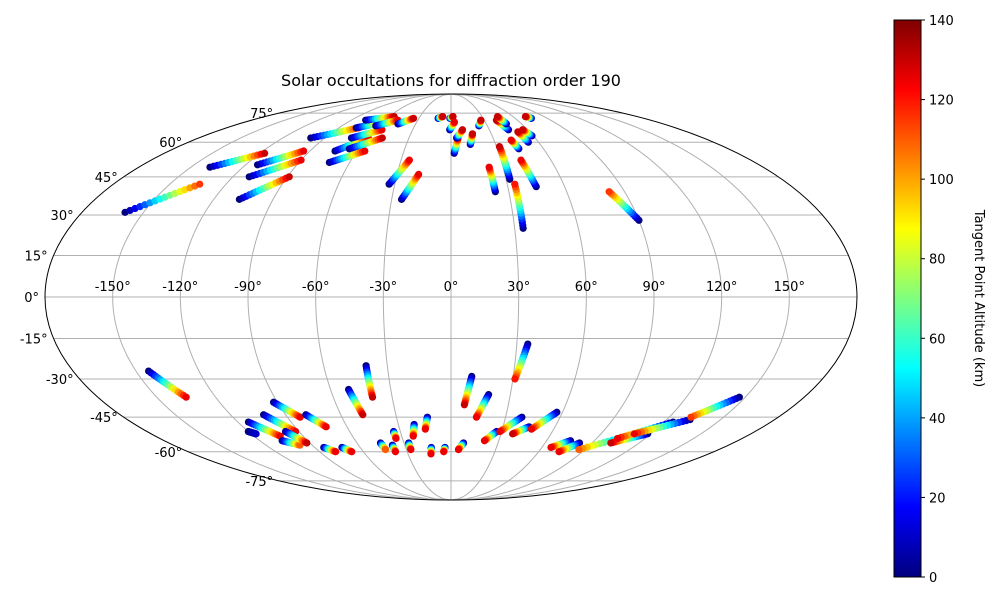 The image size is (1000, 600). Describe the element at coordinates (104, 418) in the screenshot. I see `latitude-tick-label: -45°` at that location.